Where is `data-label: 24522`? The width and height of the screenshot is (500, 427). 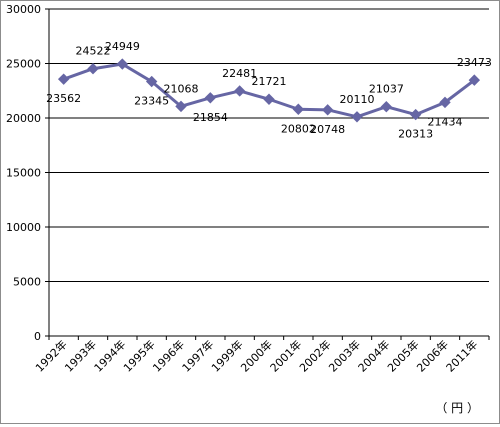 data-label: 24522 is located at coordinates (93, 51).